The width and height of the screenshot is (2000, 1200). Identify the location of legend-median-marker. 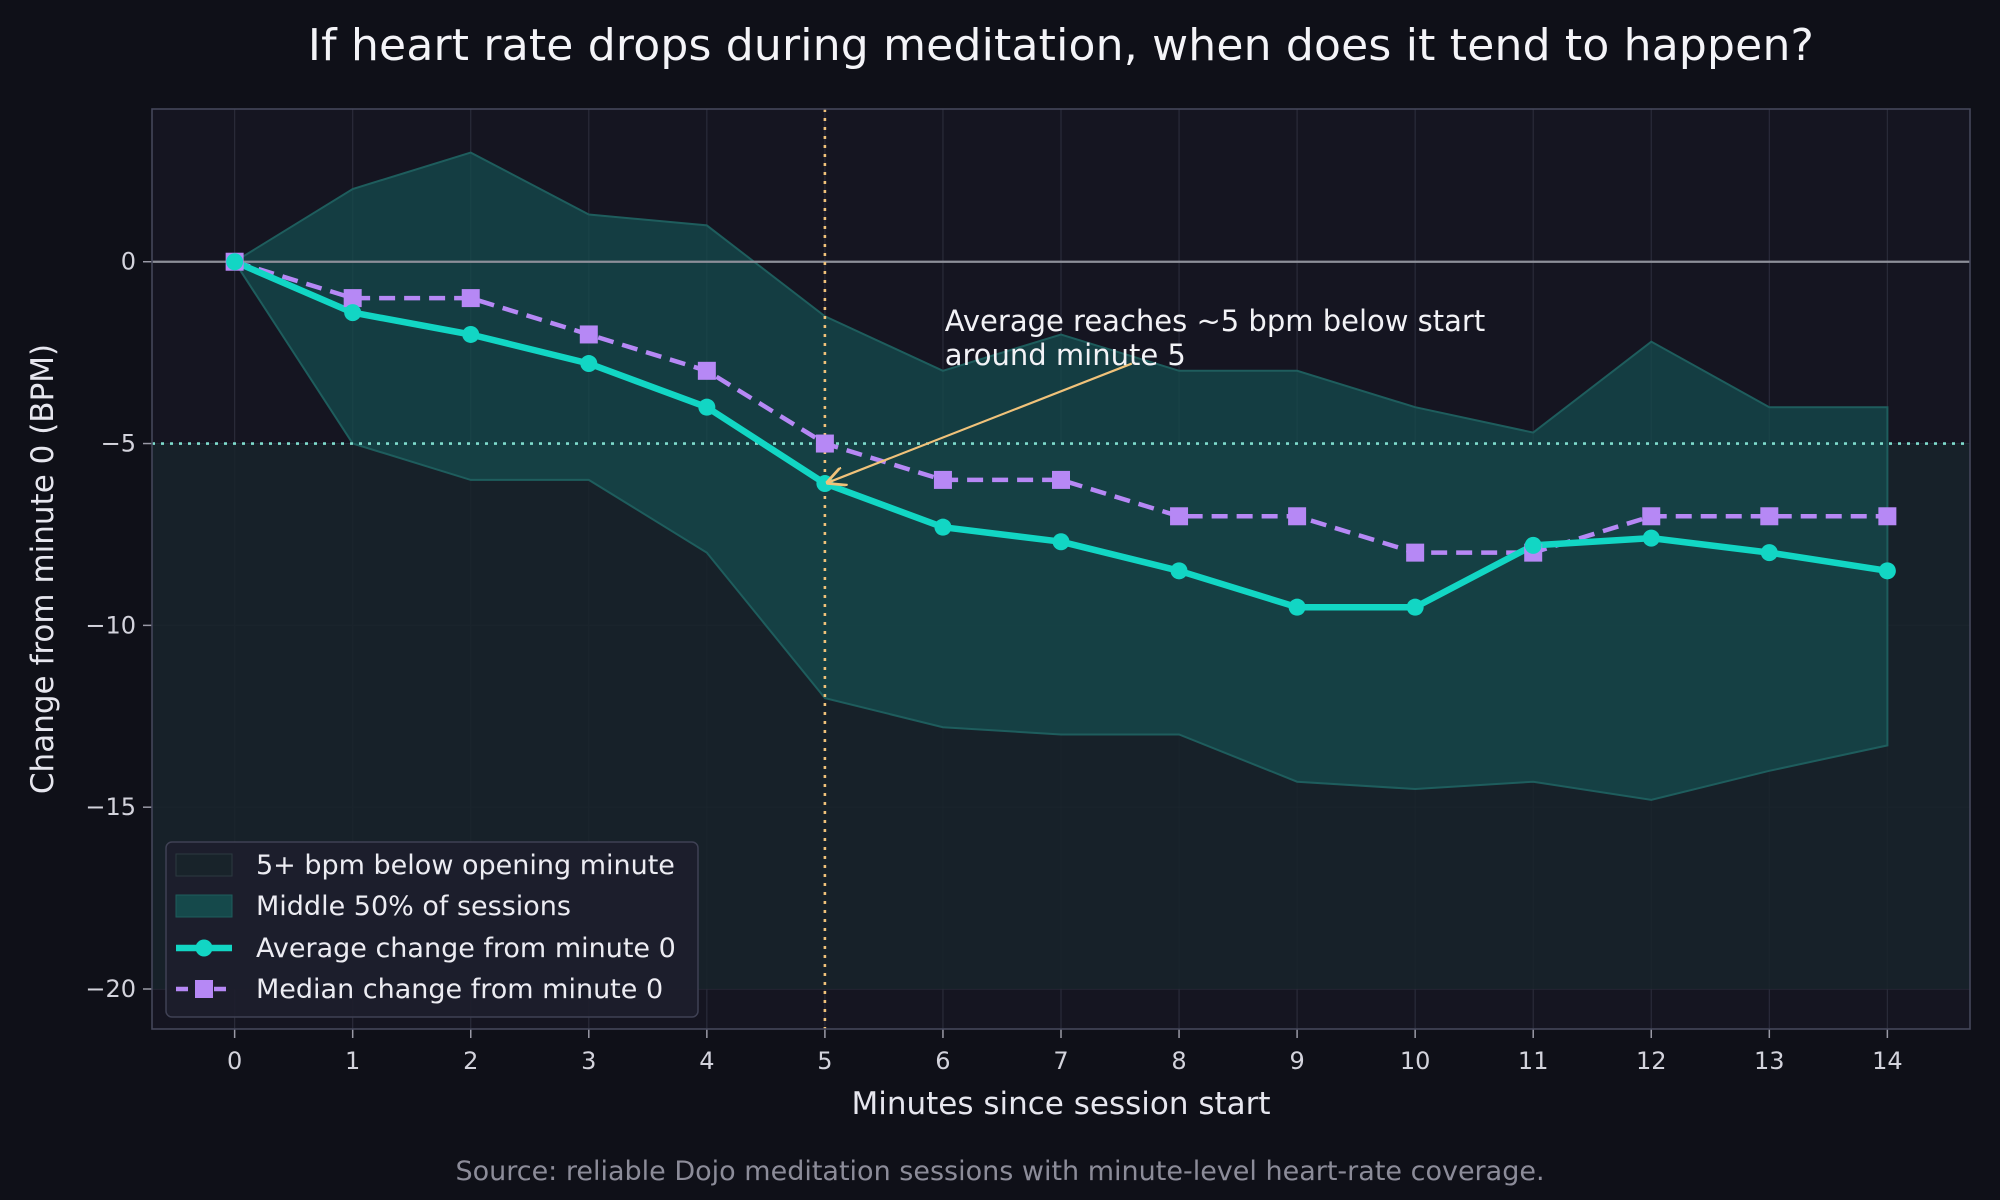
(204, 989).